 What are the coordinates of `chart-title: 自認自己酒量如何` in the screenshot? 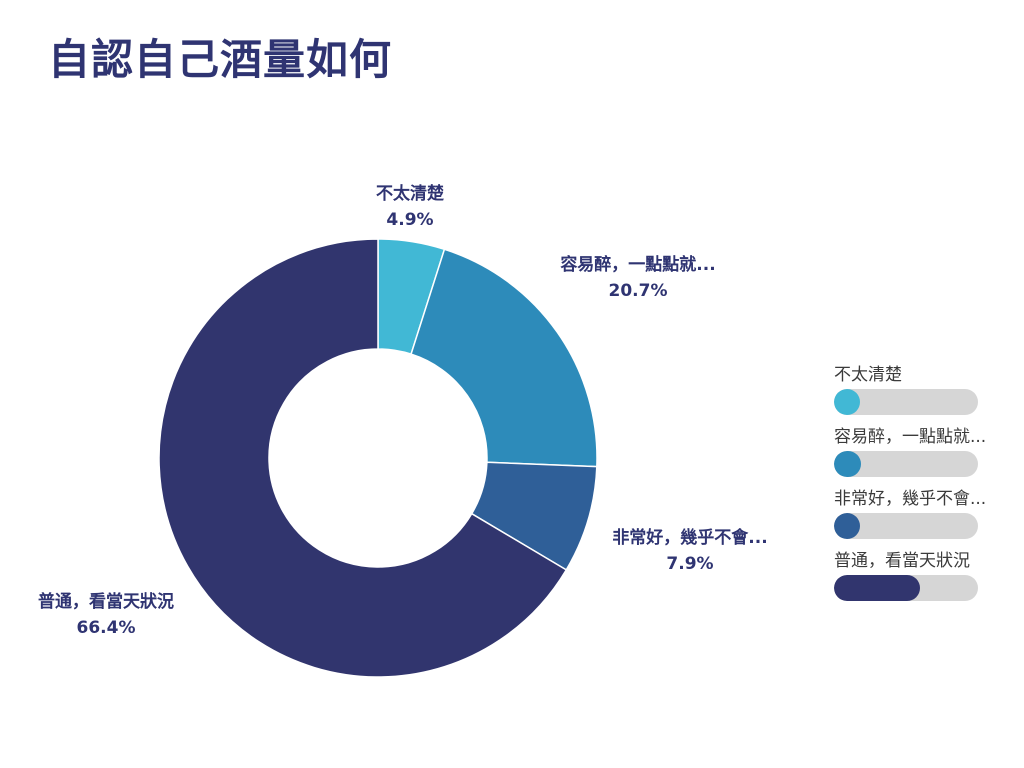 It's located at (220, 59).